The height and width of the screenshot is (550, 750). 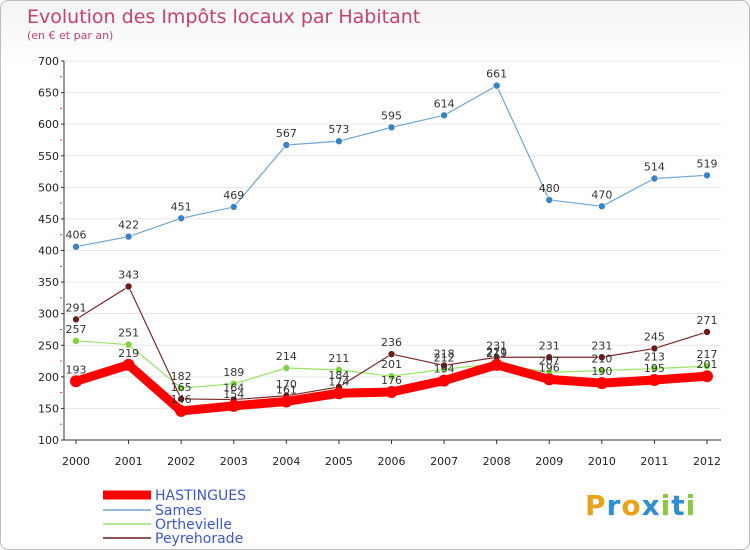 What do you see at coordinates (338, 375) in the screenshot?
I see `data-label-peyrehorade: 184` at bounding box center [338, 375].